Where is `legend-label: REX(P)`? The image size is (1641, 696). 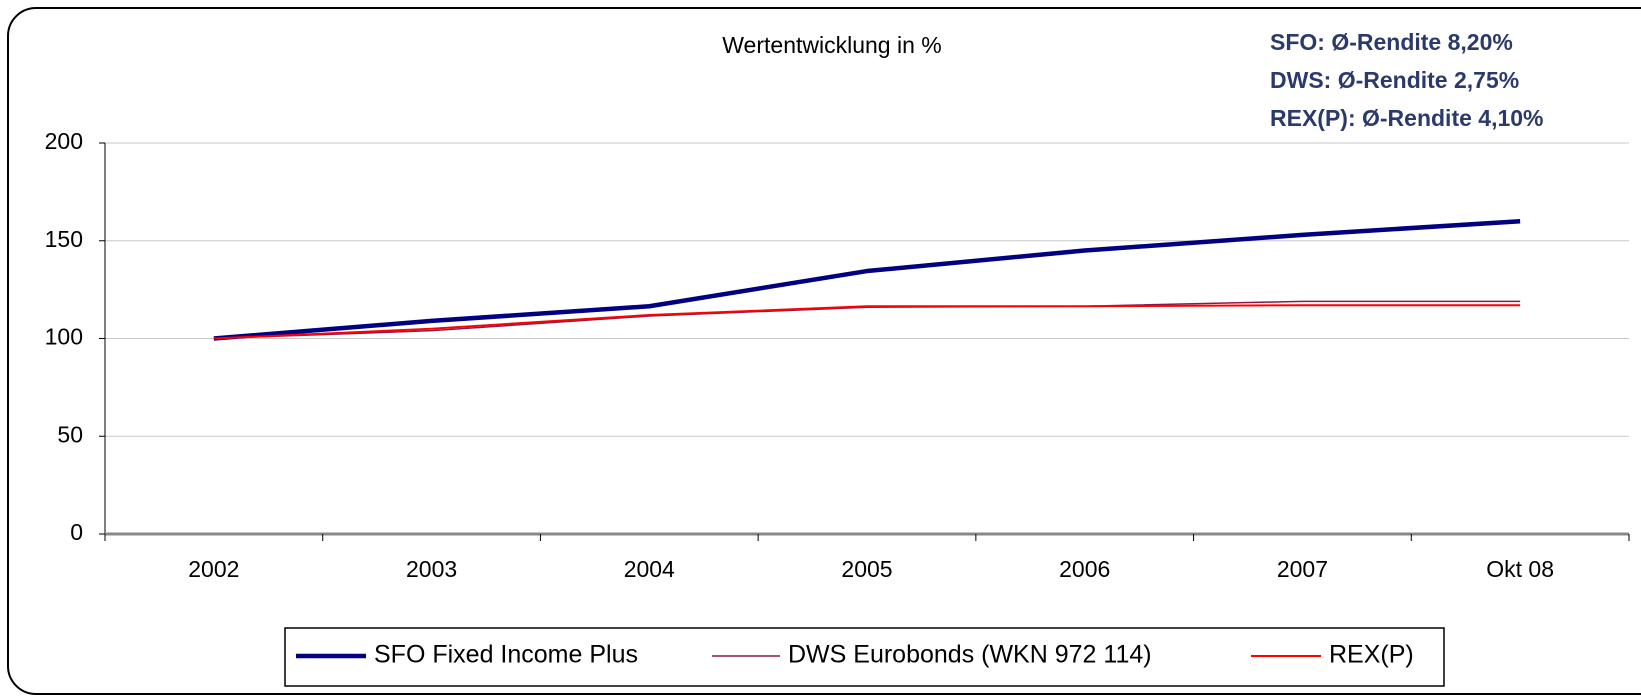
legend-label: REX(P) is located at coordinates (1371, 655).